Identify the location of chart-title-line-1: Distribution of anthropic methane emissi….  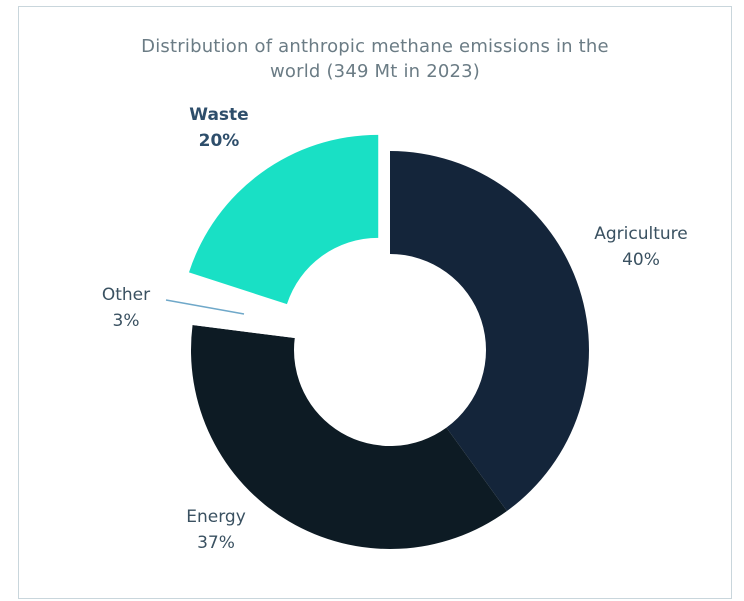
(375, 46).